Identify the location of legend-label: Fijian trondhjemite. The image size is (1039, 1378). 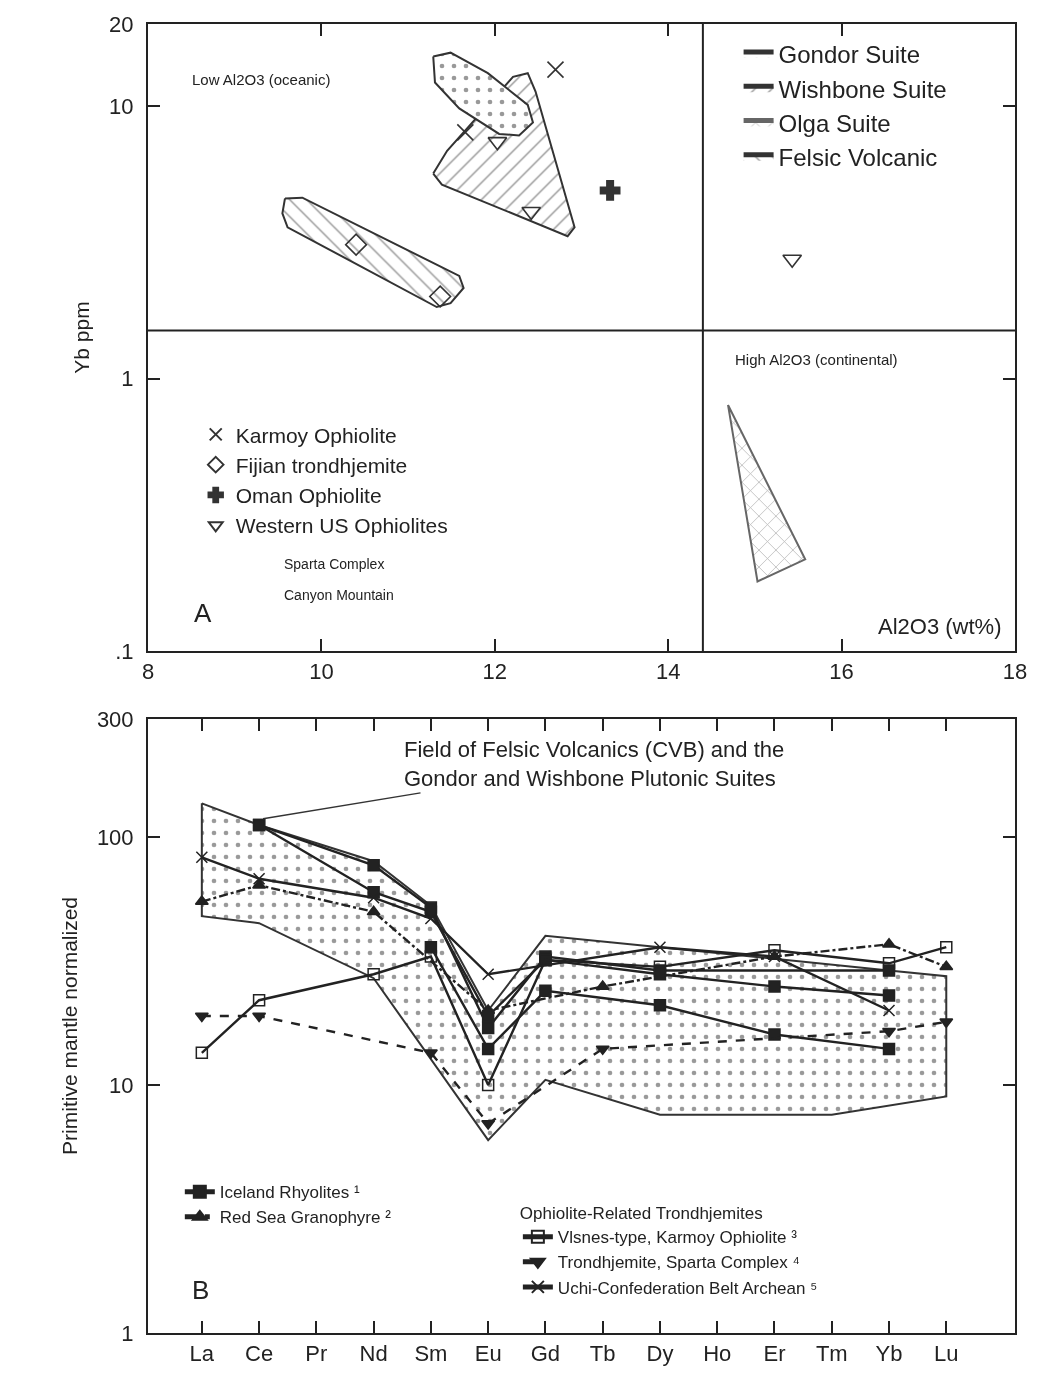
(321, 465).